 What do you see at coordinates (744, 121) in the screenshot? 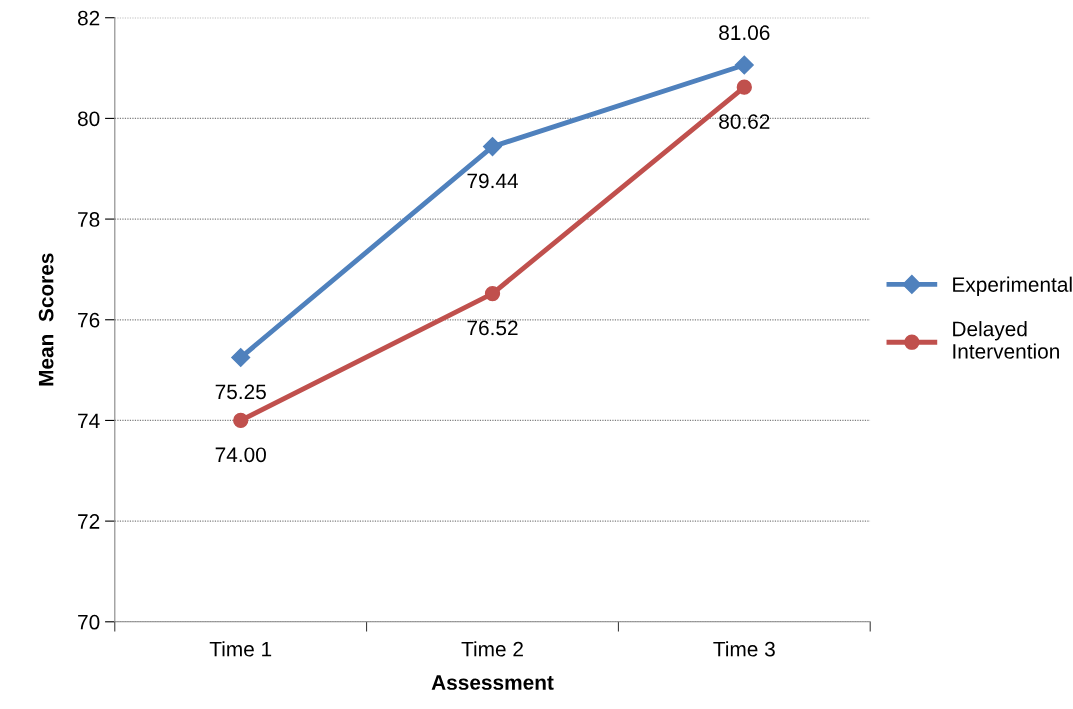
I see `data-label: 80.62` at bounding box center [744, 121].